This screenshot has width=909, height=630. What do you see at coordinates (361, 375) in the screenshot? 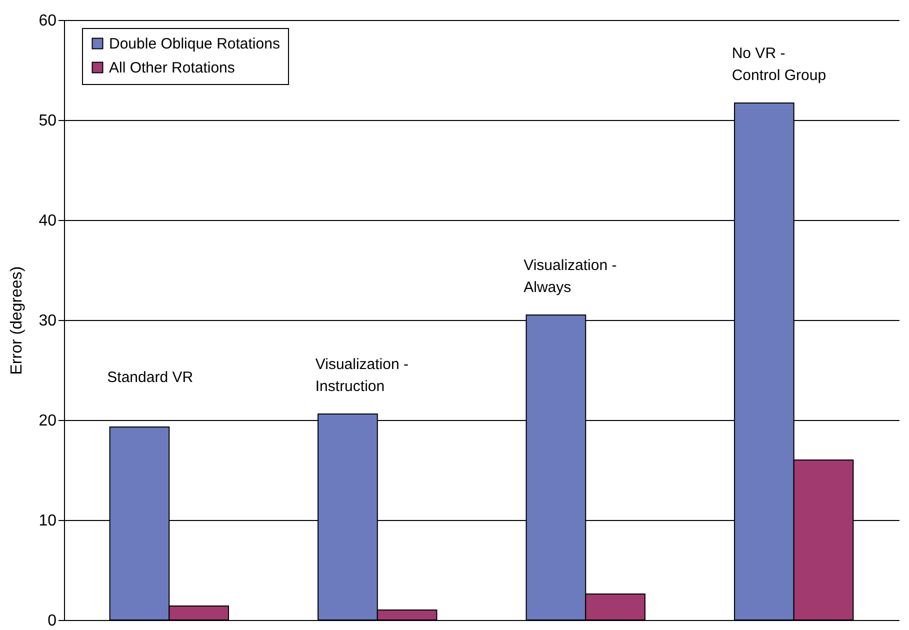
I see `x-tick-label: Visualization - Instruction` at bounding box center [361, 375].